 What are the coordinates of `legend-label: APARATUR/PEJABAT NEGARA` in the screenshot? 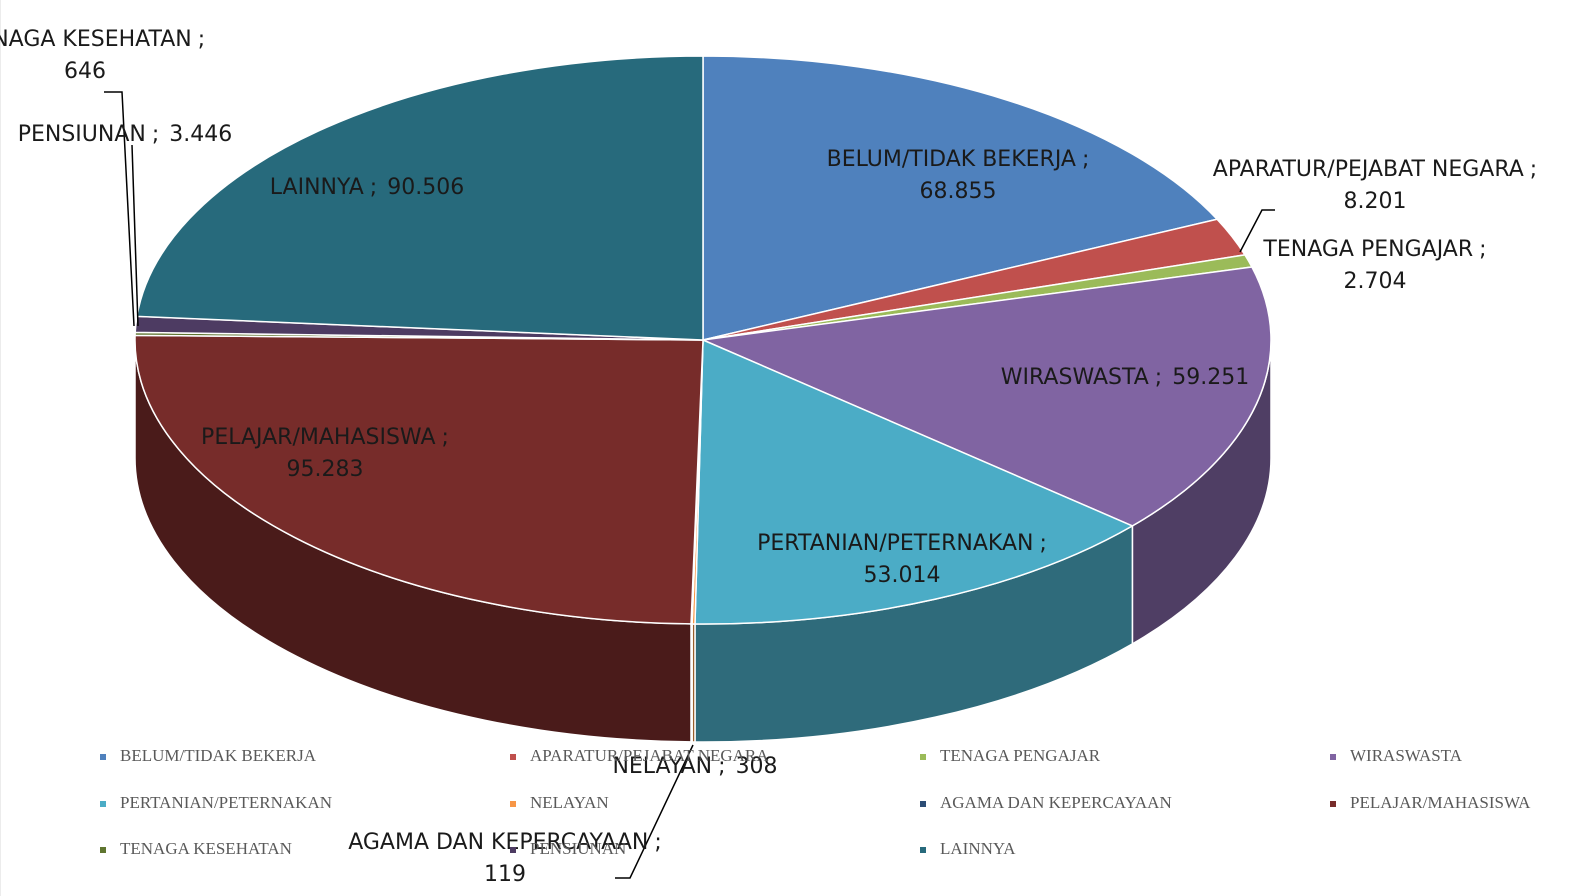 It's located at (649, 755).